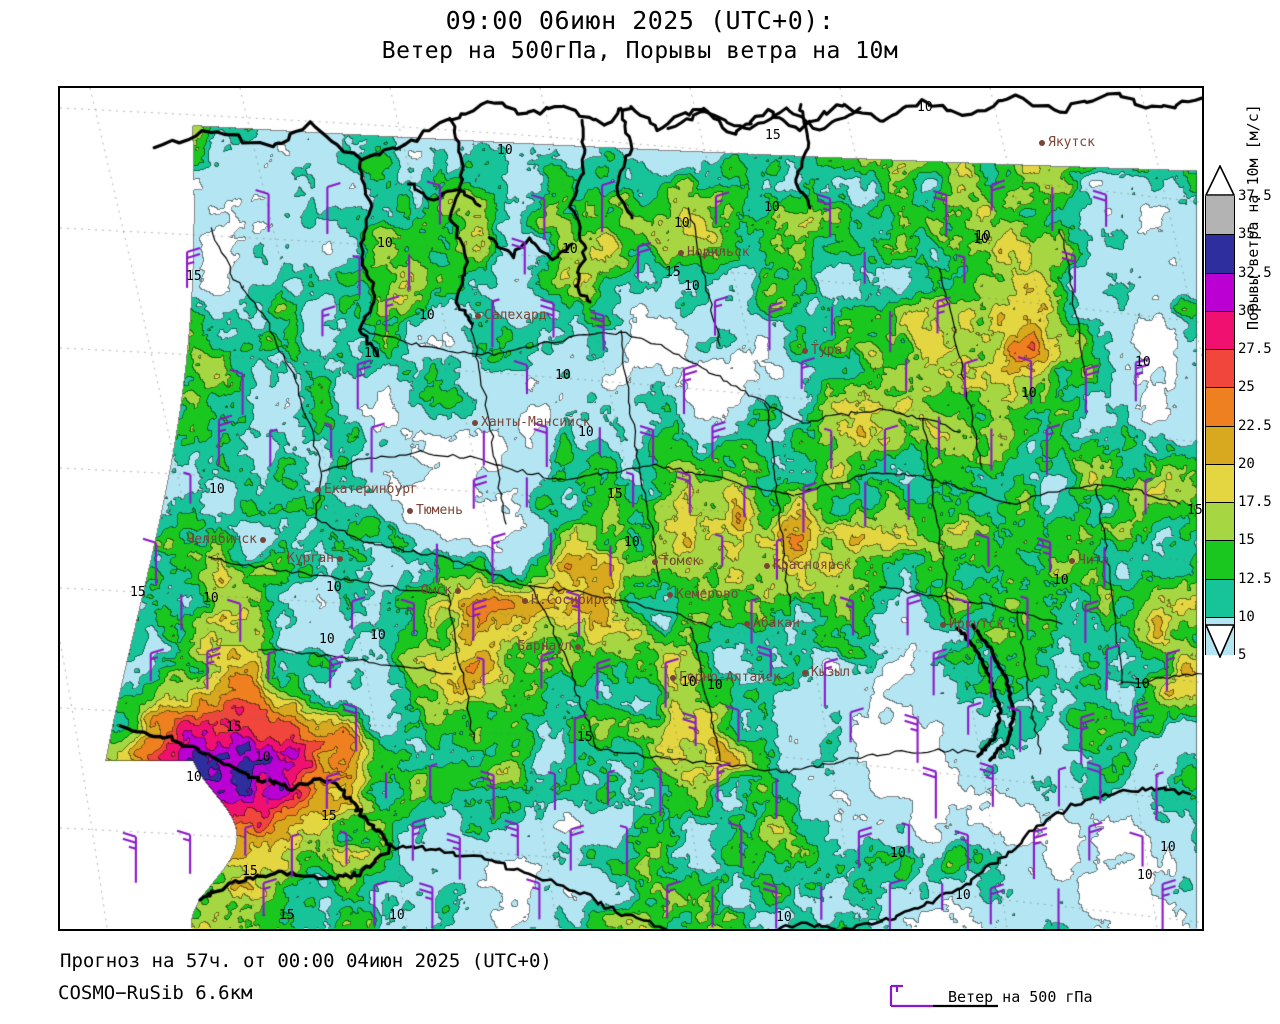 This screenshot has width=1280, height=1024. What do you see at coordinates (316, 558) in the screenshot?
I see `city-label: Курган` at bounding box center [316, 558].